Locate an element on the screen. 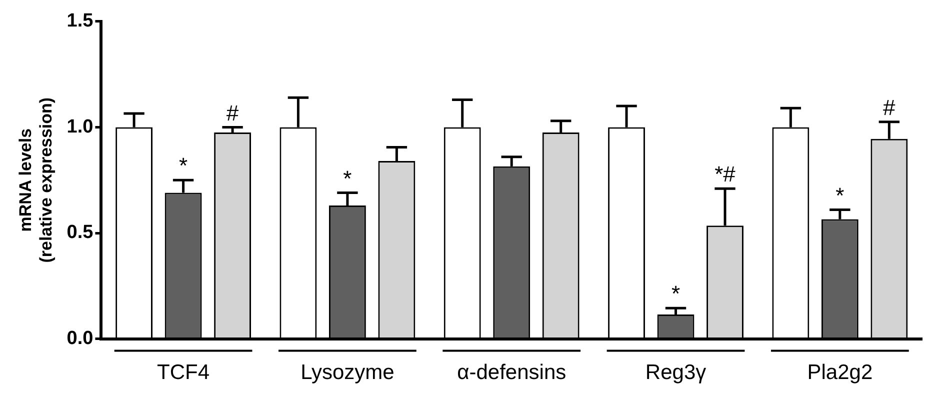 This screenshot has height=416, width=934. x-tick-label: Lysozyme is located at coordinates (347, 372).